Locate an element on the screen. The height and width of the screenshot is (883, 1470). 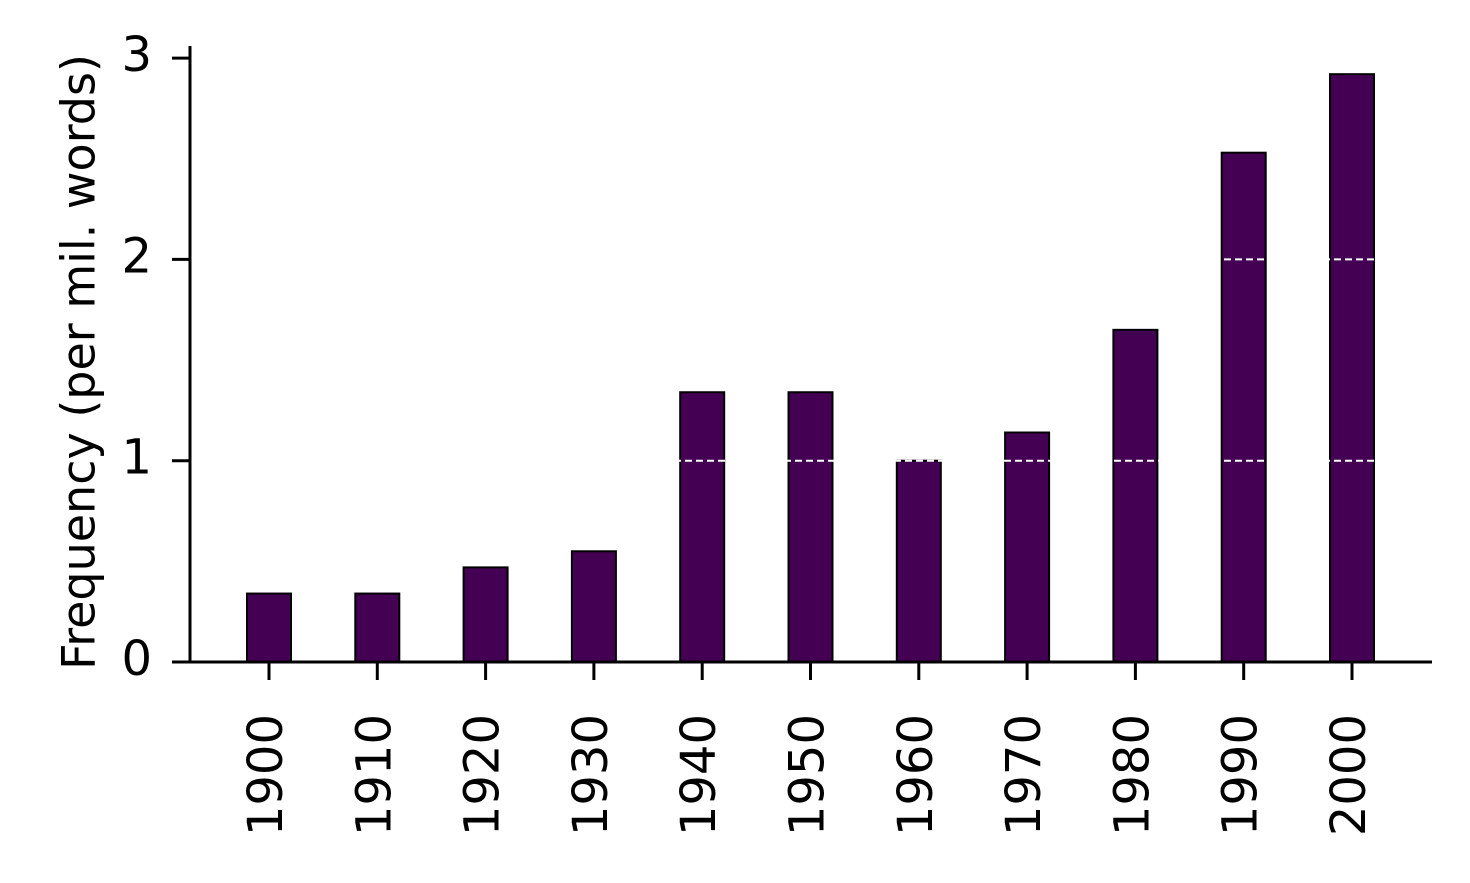
x-tick-label: 1940 is located at coordinates (699, 775).